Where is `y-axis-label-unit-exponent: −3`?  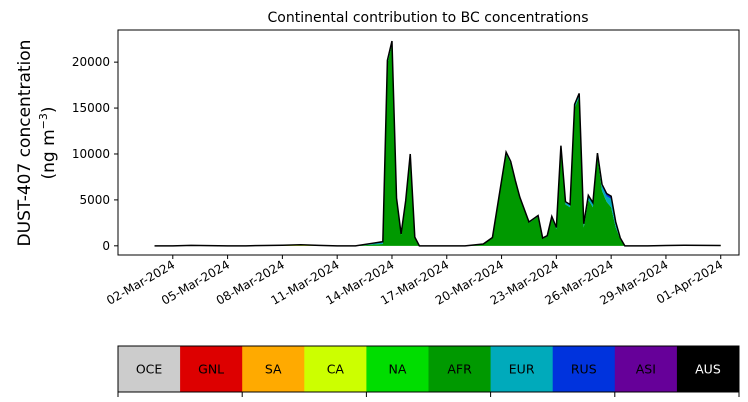
y-axis-label-unit-exponent: −3 is located at coordinates (43, 121).